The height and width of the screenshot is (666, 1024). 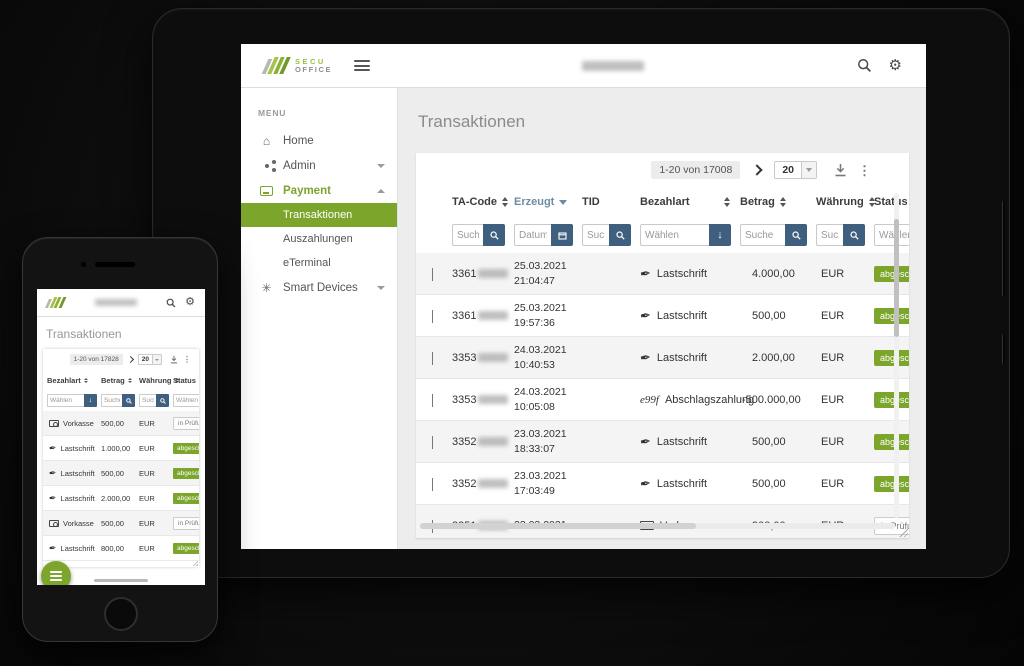 What do you see at coordinates (121, 548) in the screenshot?
I see `table-row: ✒Lastschrift 800,00 EUR abgeschlossen` at bounding box center [121, 548].